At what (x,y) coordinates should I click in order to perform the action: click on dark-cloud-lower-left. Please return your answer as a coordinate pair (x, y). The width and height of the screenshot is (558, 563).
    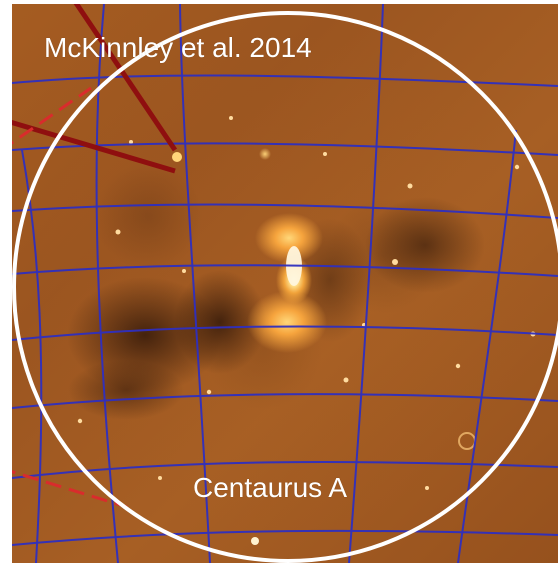
    Looking at the image, I should click on (126, 390).